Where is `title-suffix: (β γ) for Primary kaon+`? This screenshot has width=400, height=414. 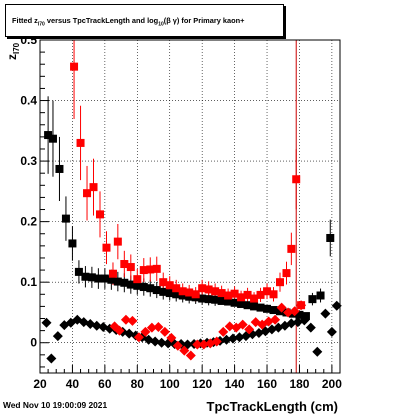 title-suffix: (β γ) for Primary kaon+ is located at coordinates (204, 20).